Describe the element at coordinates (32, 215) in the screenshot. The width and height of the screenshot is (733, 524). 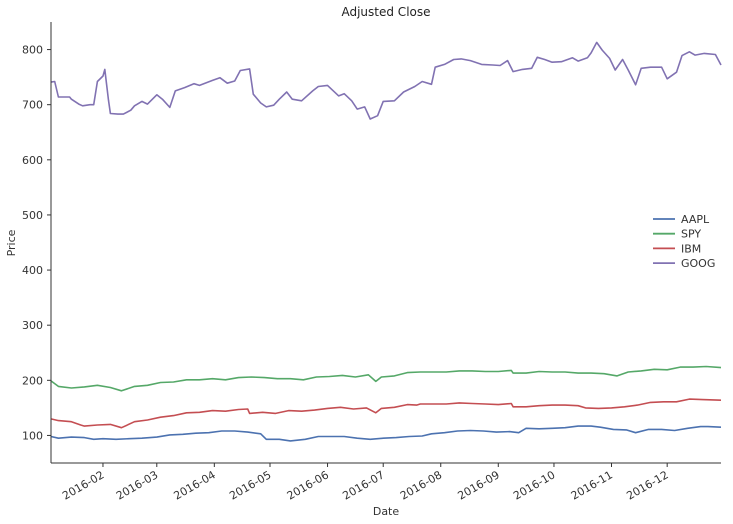
I see `y-tick-label: 500` at that location.